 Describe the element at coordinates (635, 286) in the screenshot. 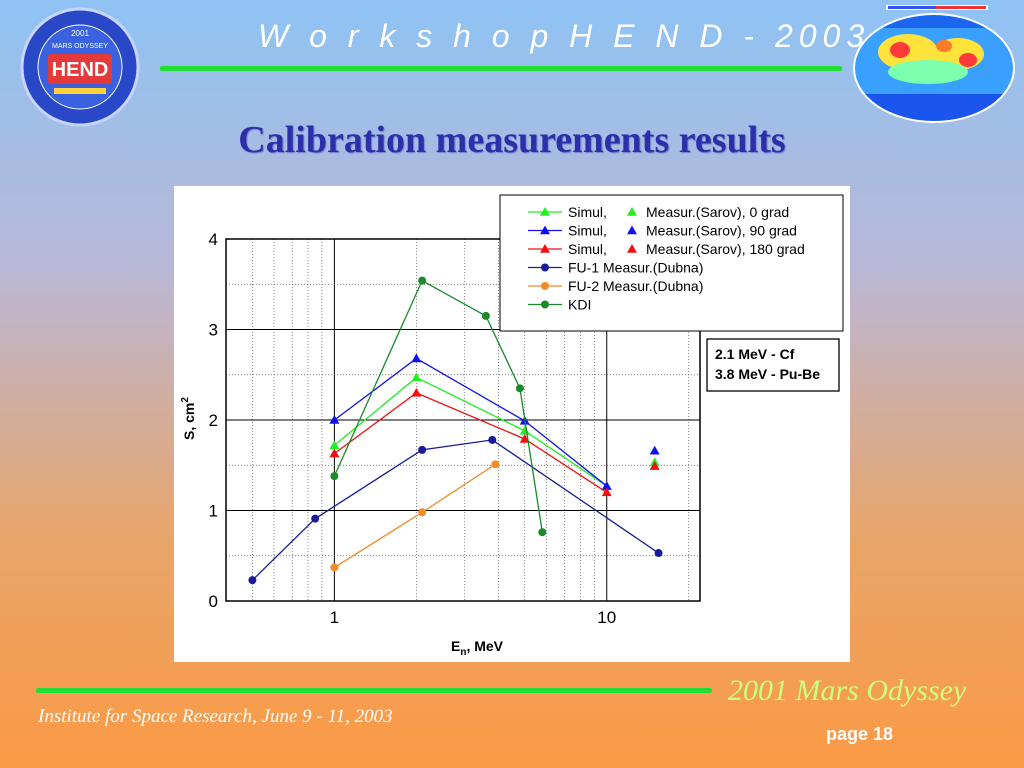

I see `legend-label: FU-2 Measur.(Dubna)` at that location.